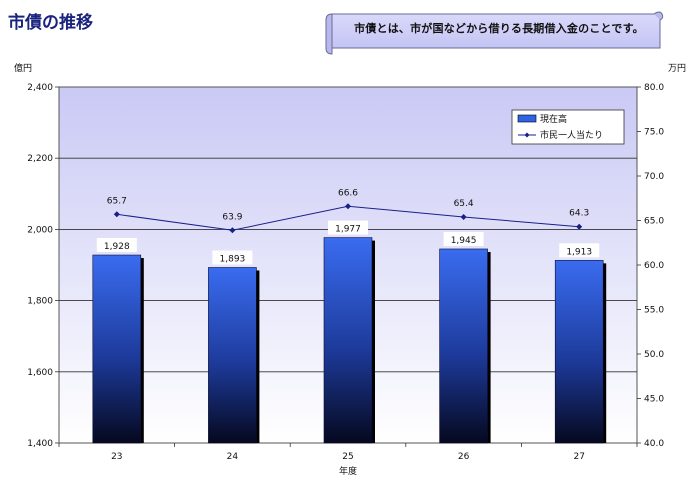  Describe the element at coordinates (654, 222) in the screenshot. I see `y-tick-label-right: 65.0` at that location.